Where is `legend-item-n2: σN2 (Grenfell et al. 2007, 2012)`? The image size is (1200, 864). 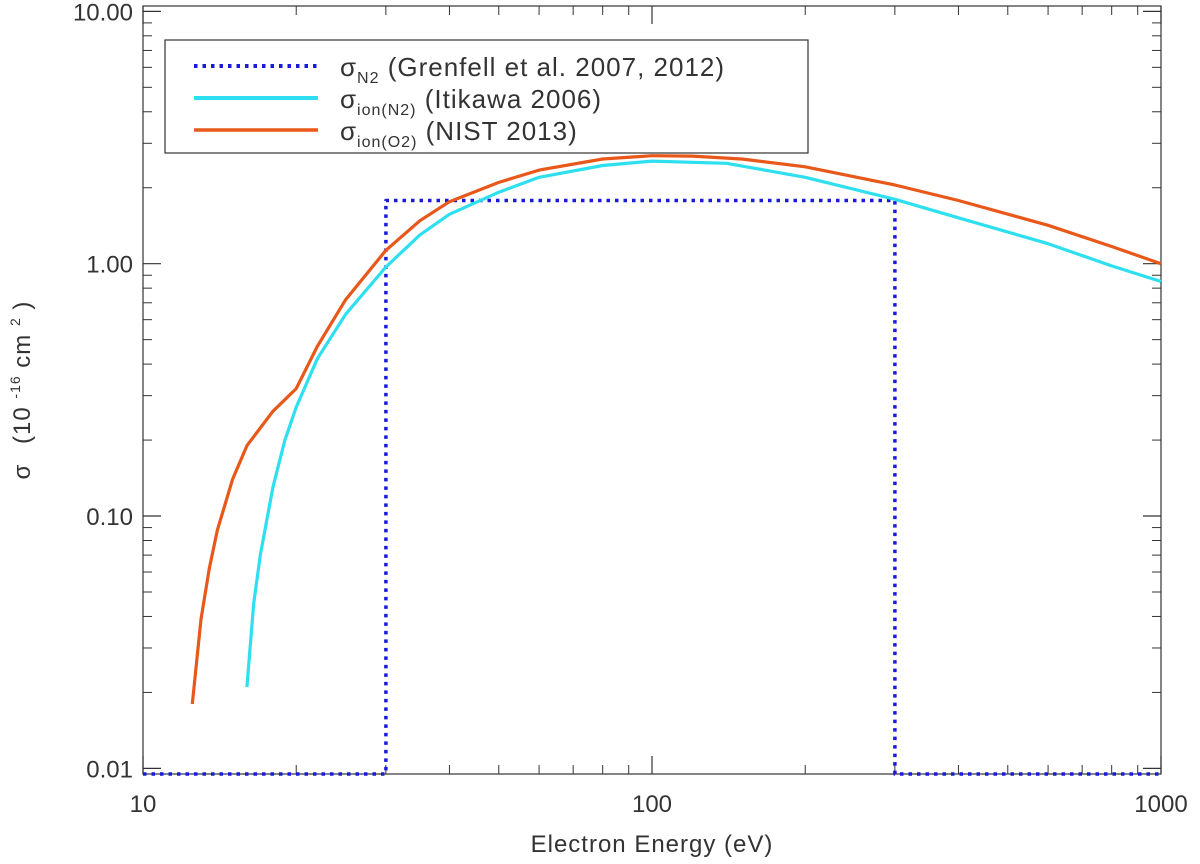 legend-item-n2: σN2 (Grenfell et al. 2007, 2012) is located at coordinates (459, 69).